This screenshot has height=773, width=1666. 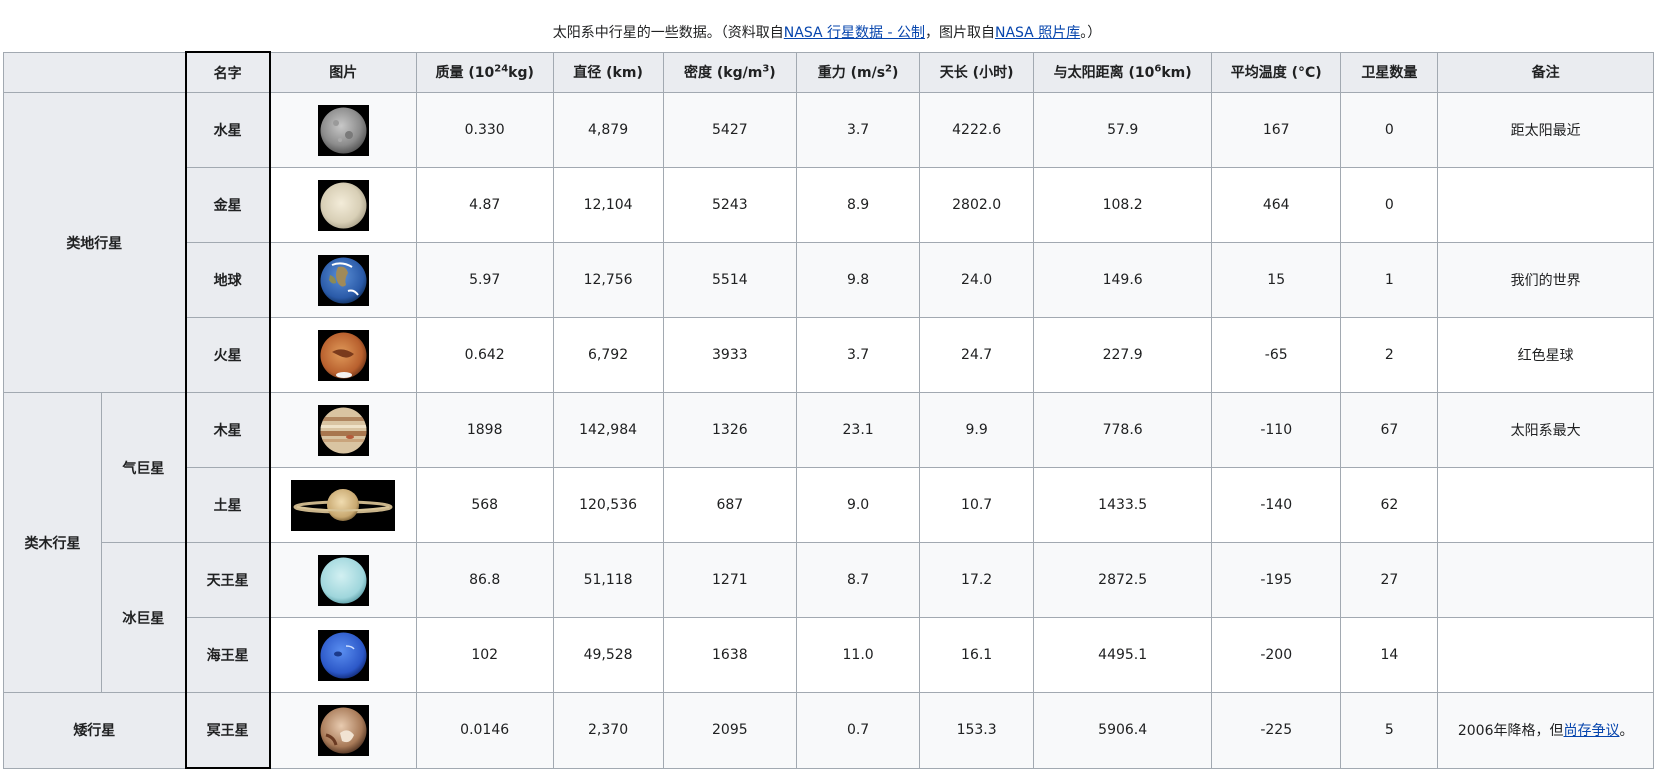 I want to click on note-value: 距太阳最近, so click(x=1545, y=130).